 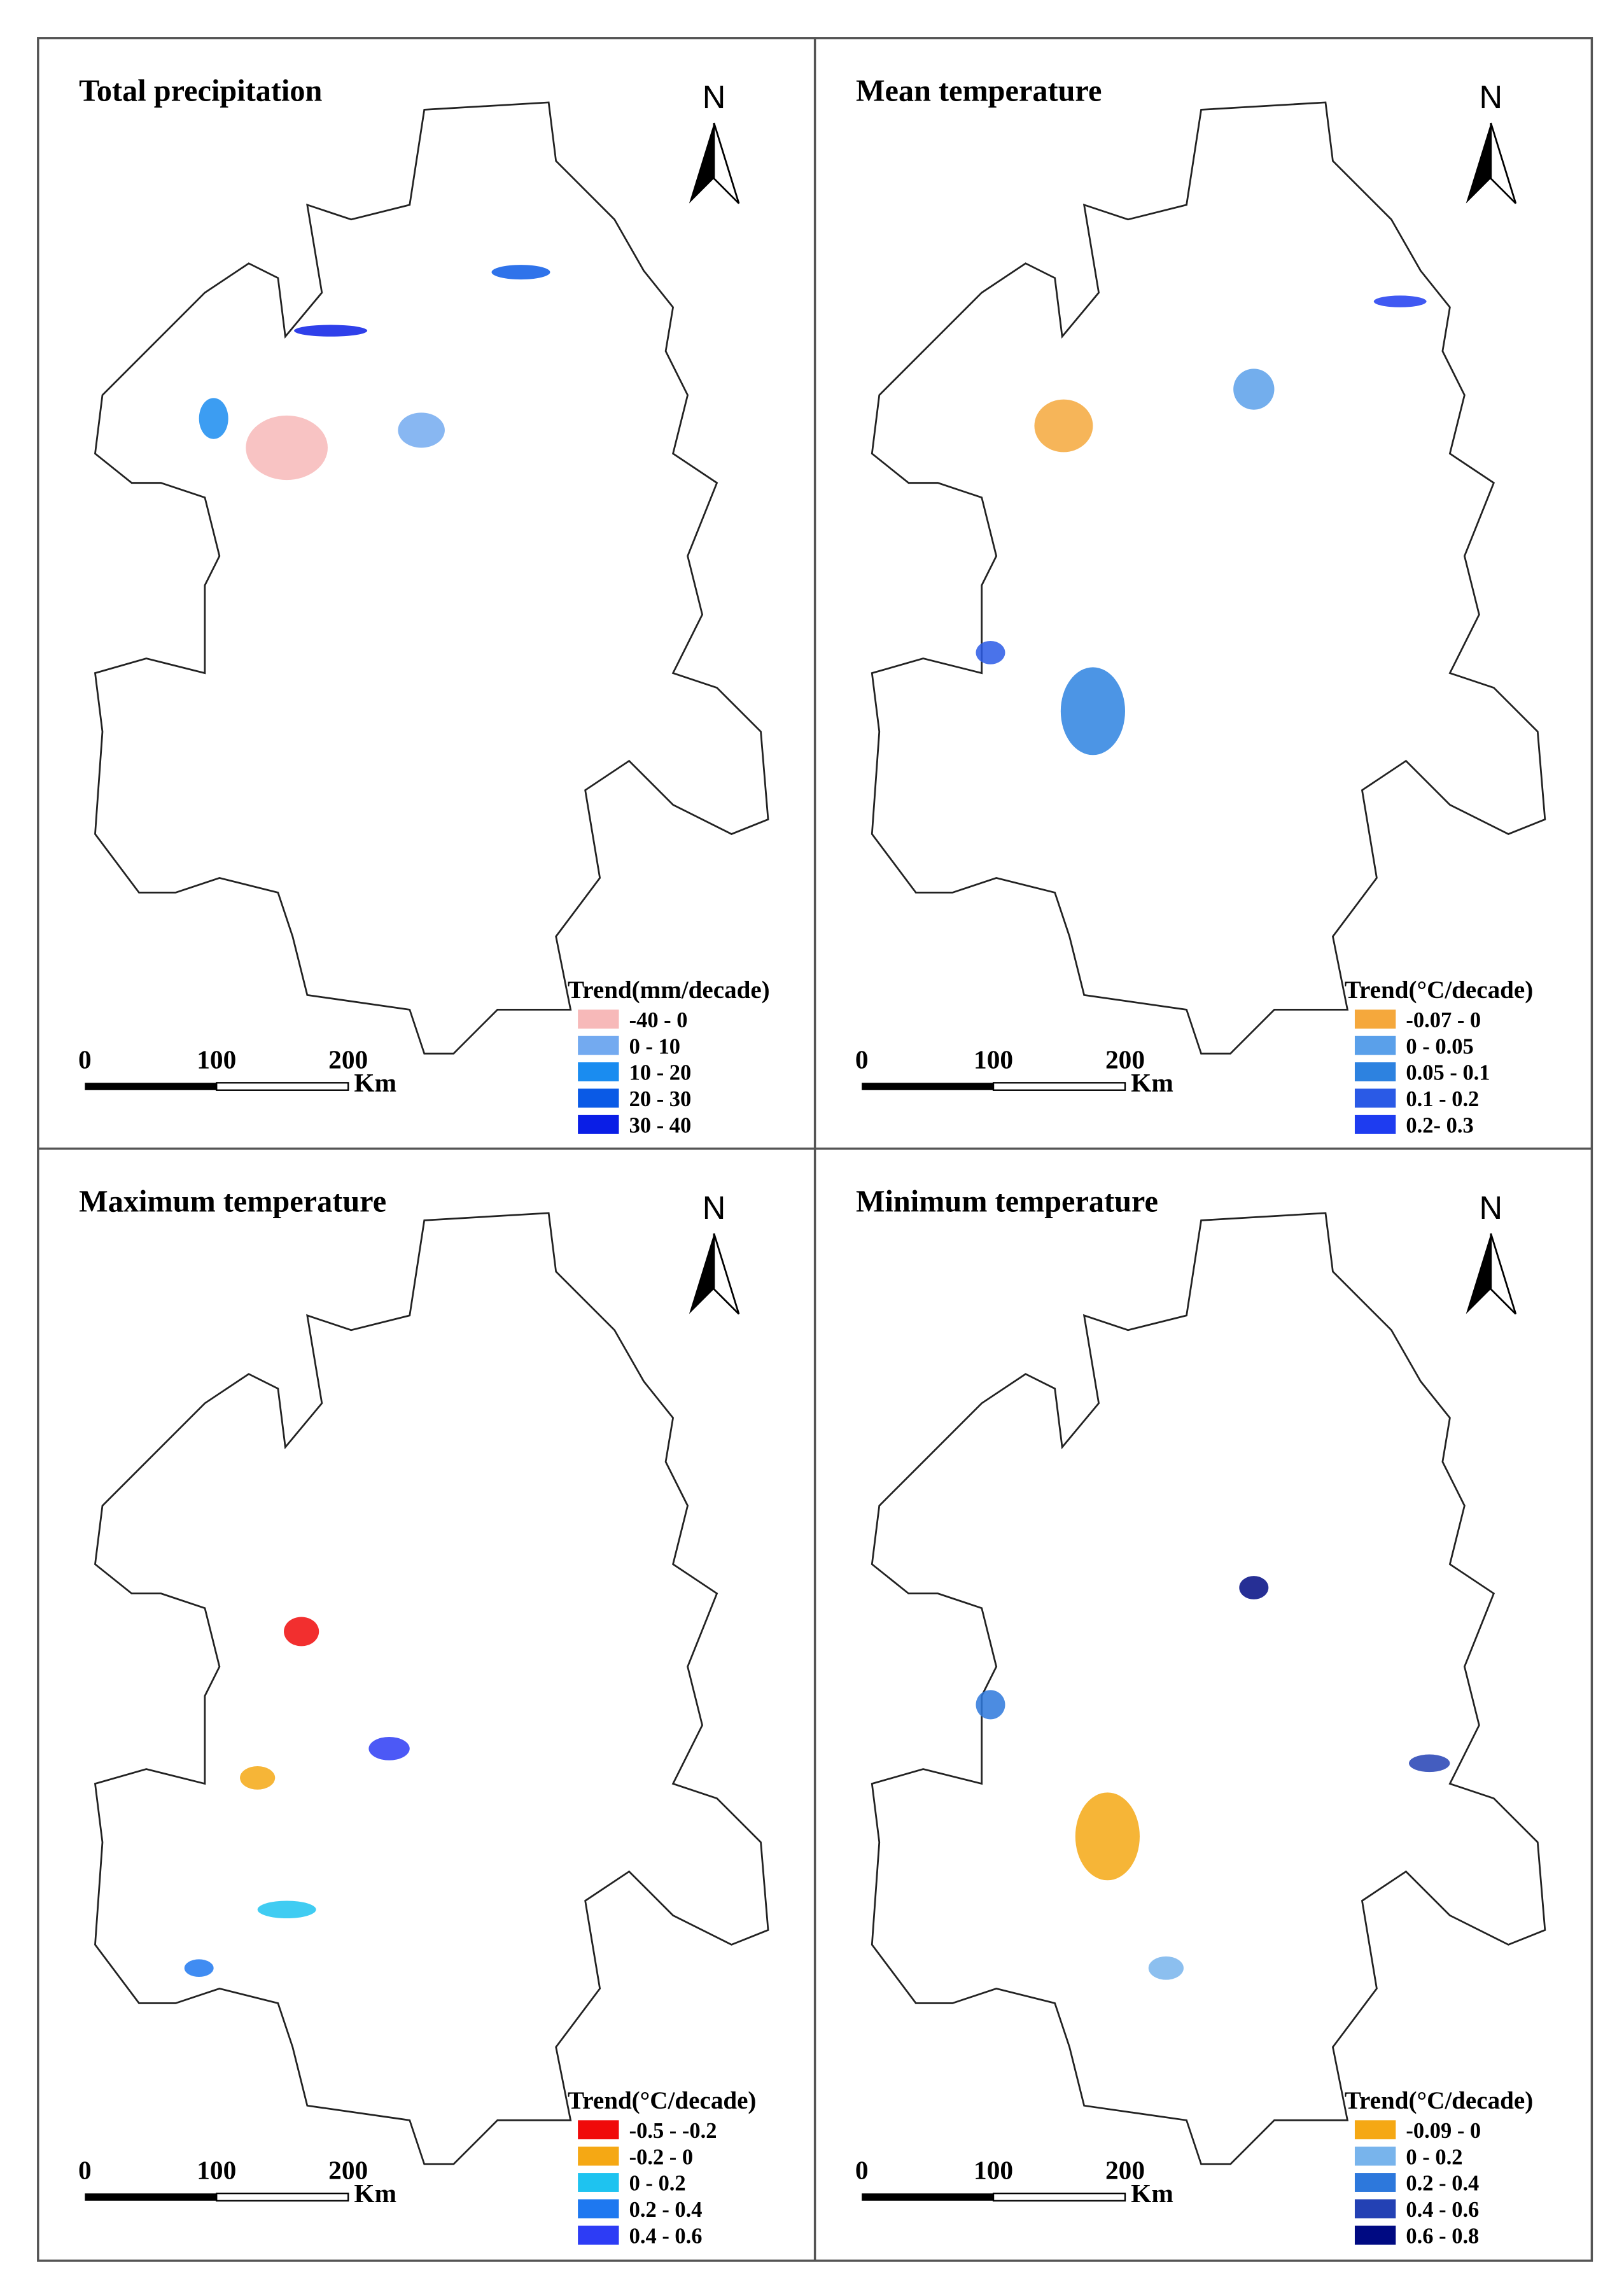 I want to click on panel-title: Maximum temperature, so click(x=232, y=1202).